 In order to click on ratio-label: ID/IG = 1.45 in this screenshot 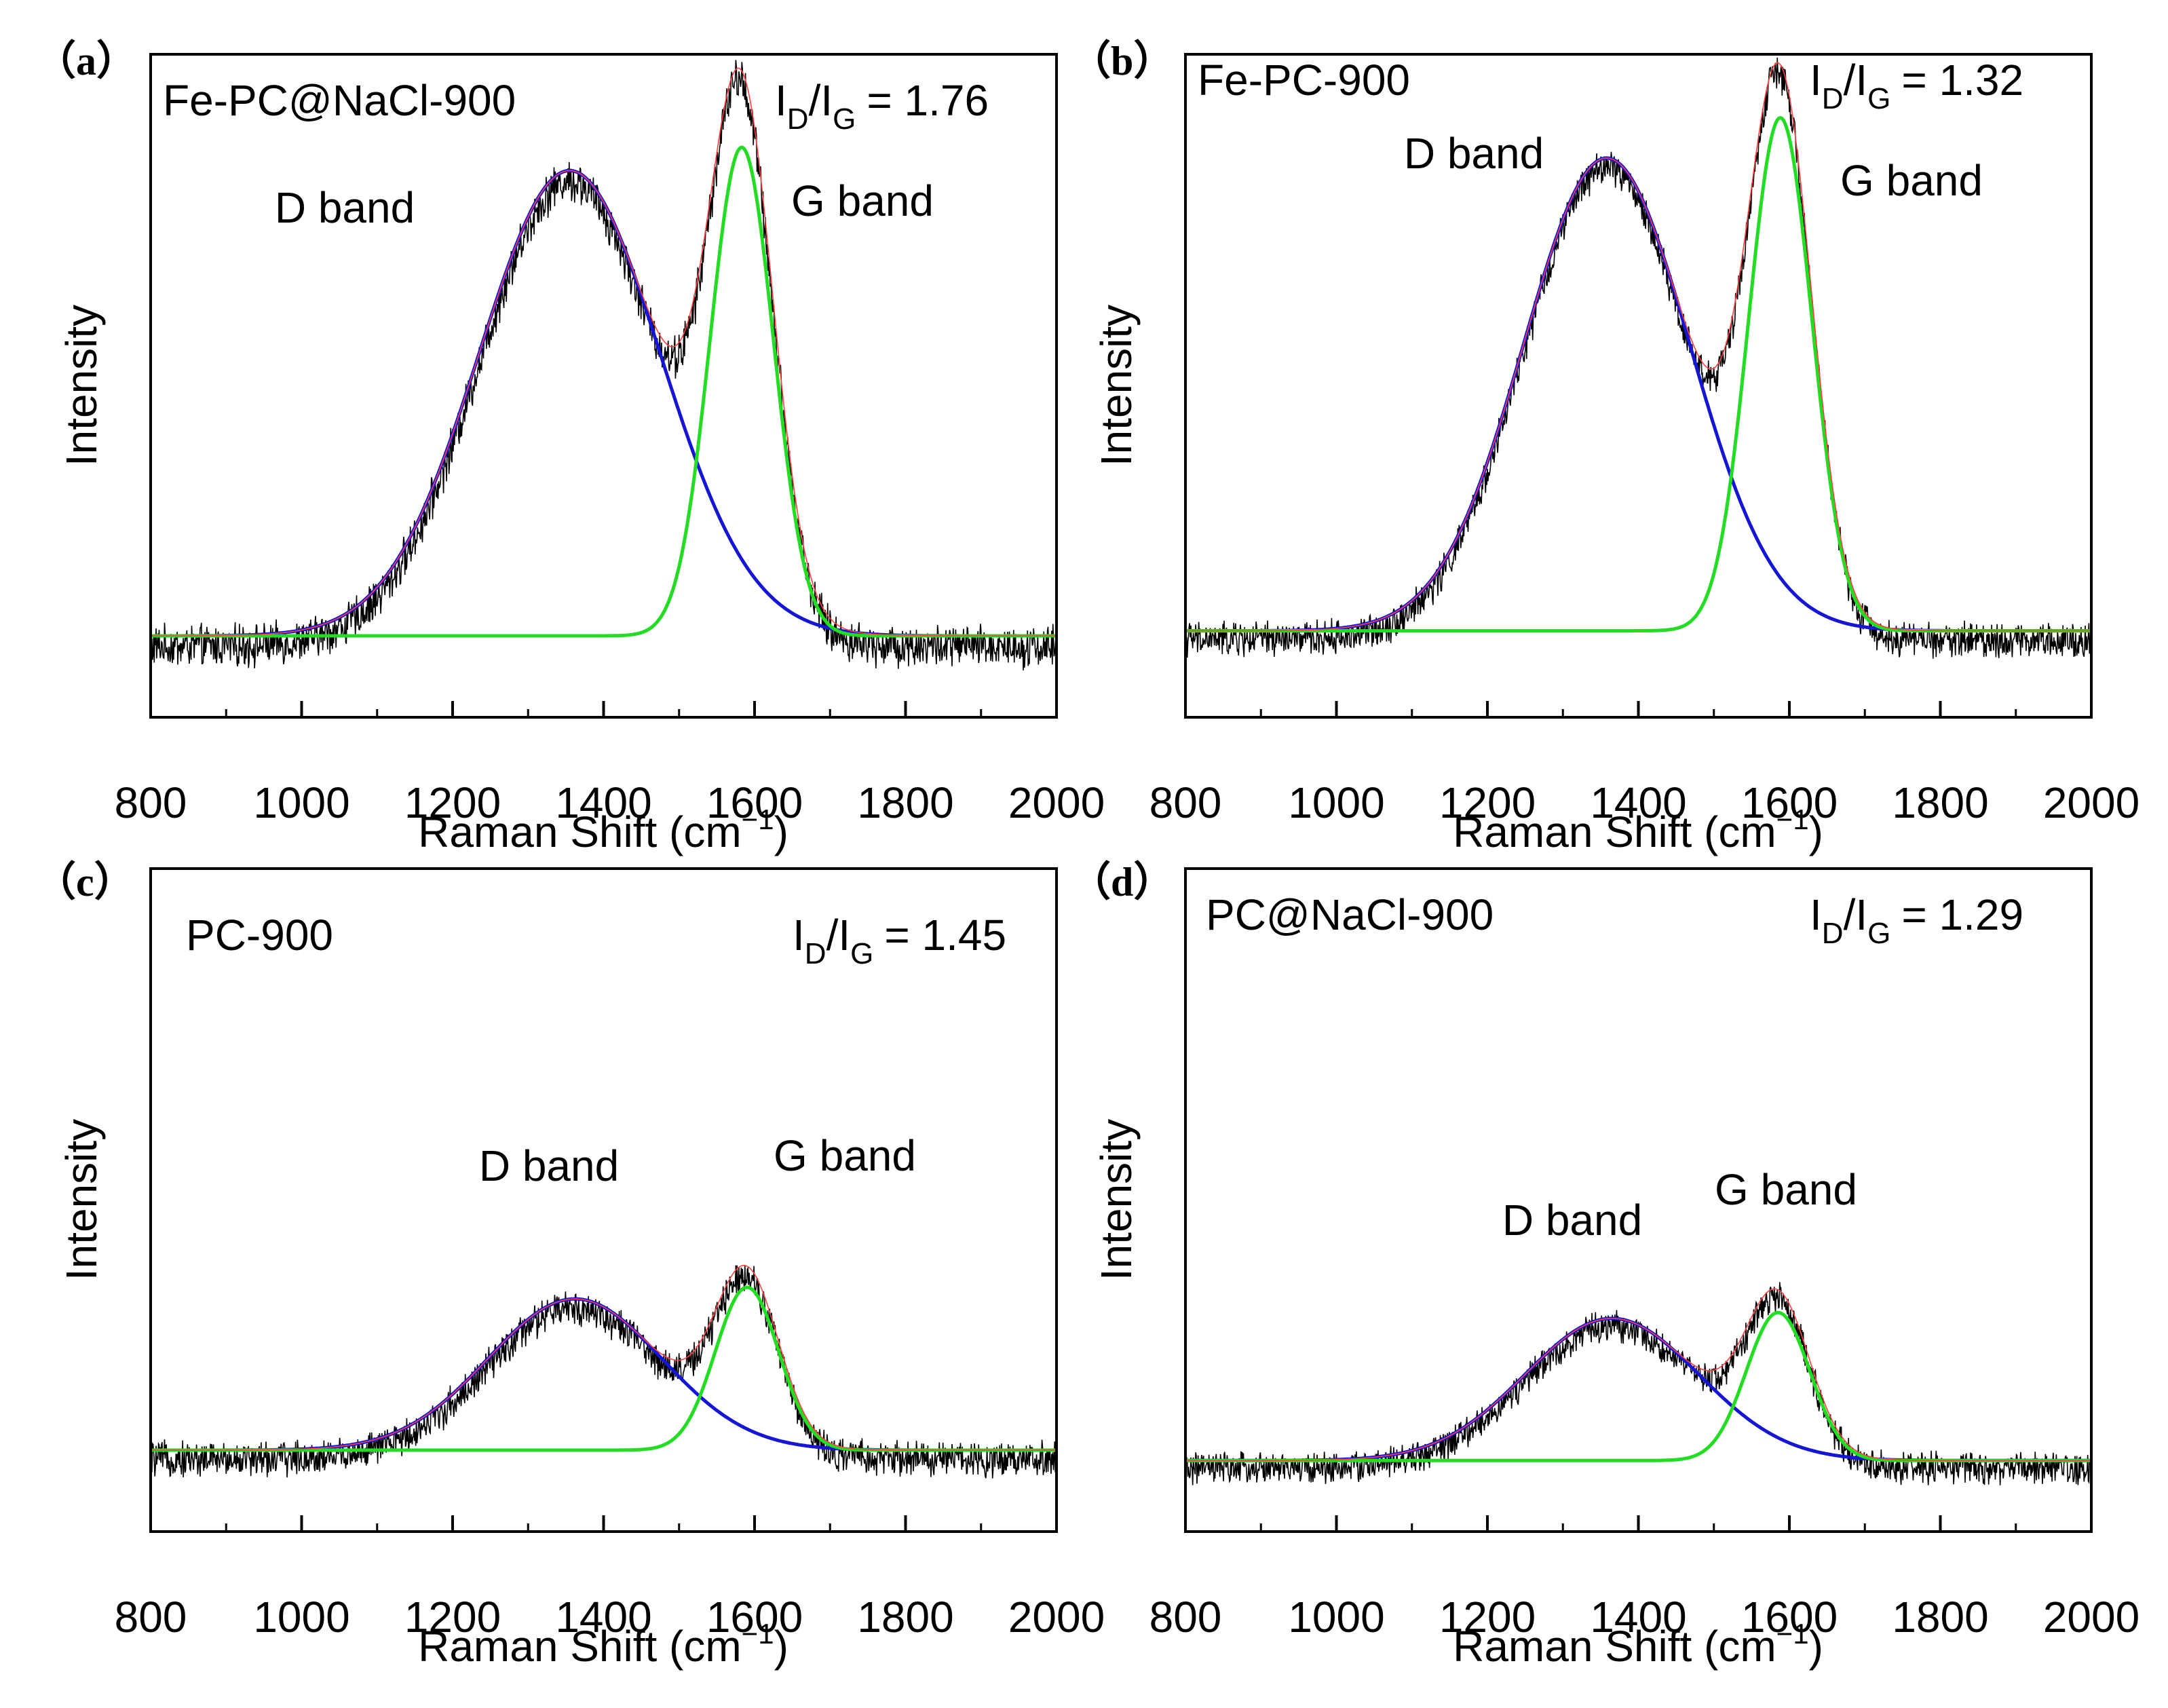, I will do `click(900, 940)`.